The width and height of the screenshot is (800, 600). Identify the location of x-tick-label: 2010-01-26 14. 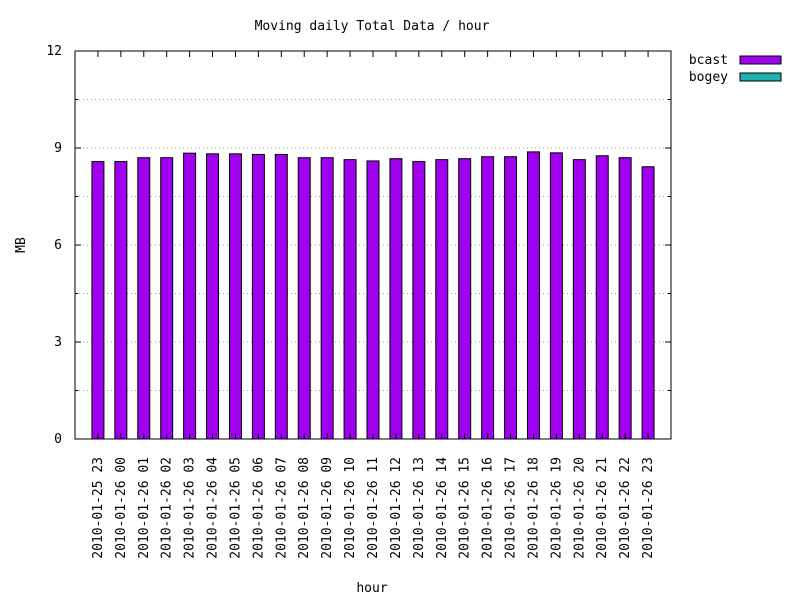
(442, 508).